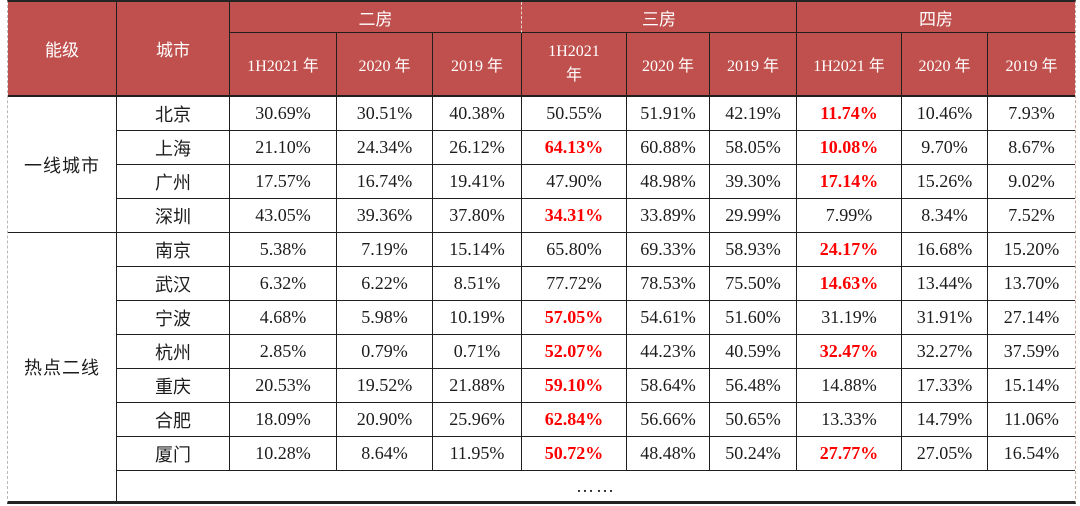  I want to click on value-cell: 19.41%, so click(477, 182).